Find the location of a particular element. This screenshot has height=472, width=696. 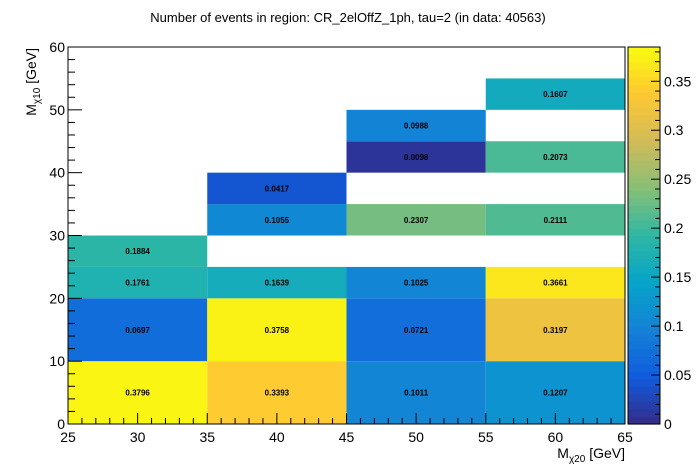

cell-value-label: 0.1607 is located at coordinates (555, 94).